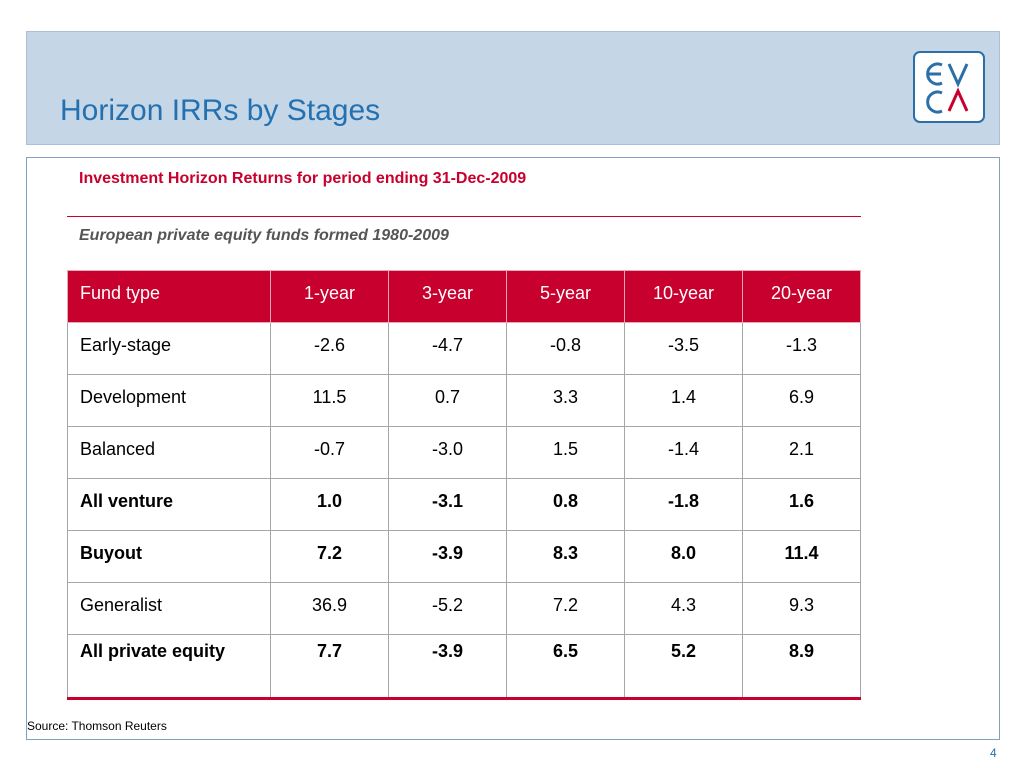 The width and height of the screenshot is (1024, 768). Describe the element at coordinates (447, 296) in the screenshot. I see `header-3-year: 3-year` at that location.